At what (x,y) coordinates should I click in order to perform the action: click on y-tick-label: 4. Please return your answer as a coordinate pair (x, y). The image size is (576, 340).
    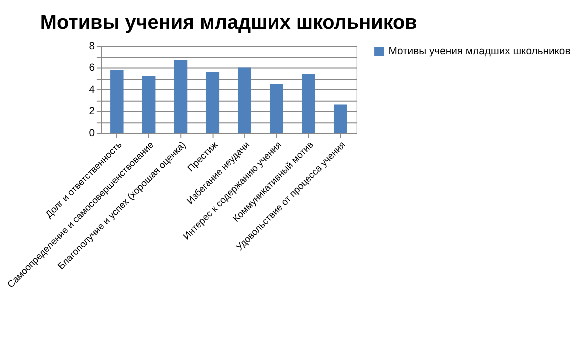
    Looking at the image, I should click on (92, 90).